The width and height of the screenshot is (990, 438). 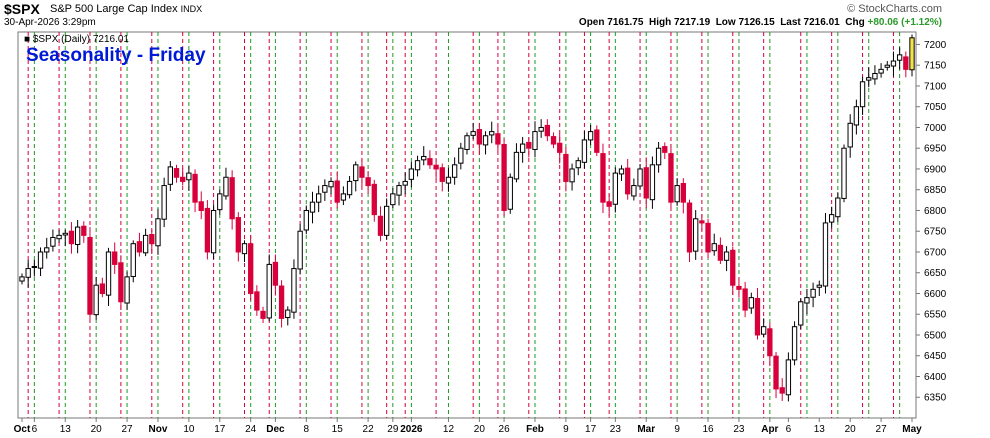 What do you see at coordinates (307, 429) in the screenshot?
I see `x-tick-label: 8` at bounding box center [307, 429].